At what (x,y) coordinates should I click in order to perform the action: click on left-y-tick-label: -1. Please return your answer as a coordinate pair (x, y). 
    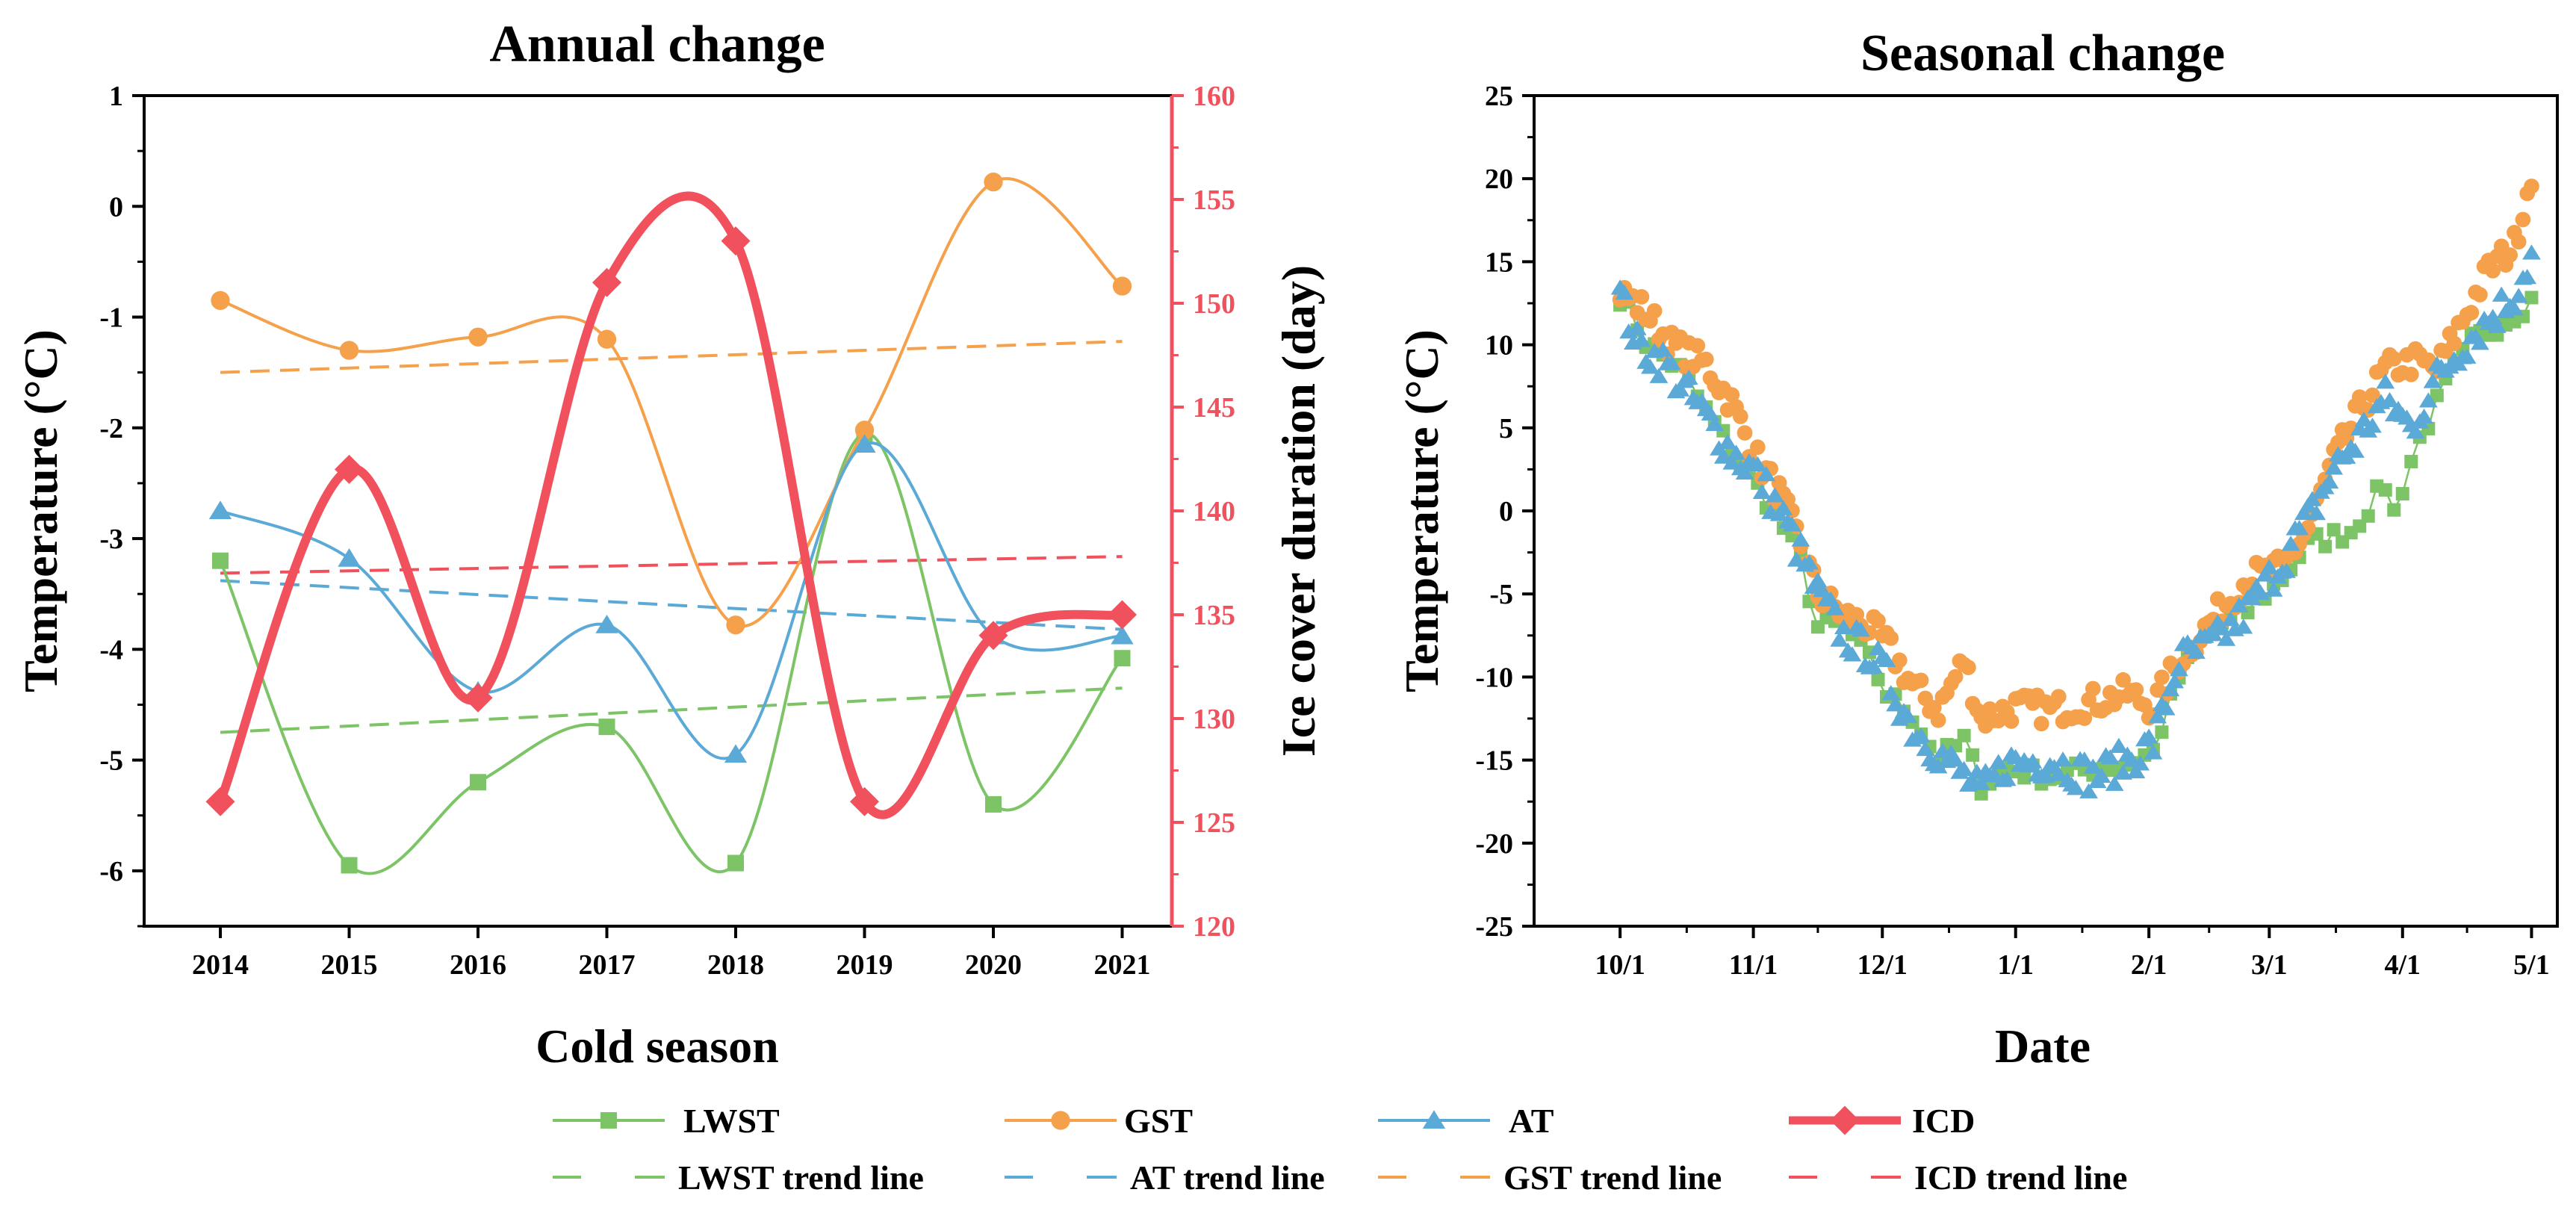
    Looking at the image, I should click on (111, 318).